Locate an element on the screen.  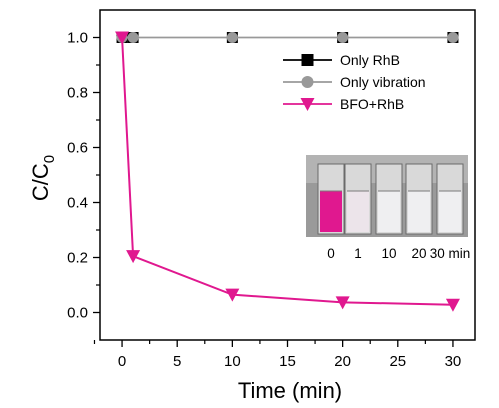
x-tick-label: 20 is located at coordinates (342, 361).